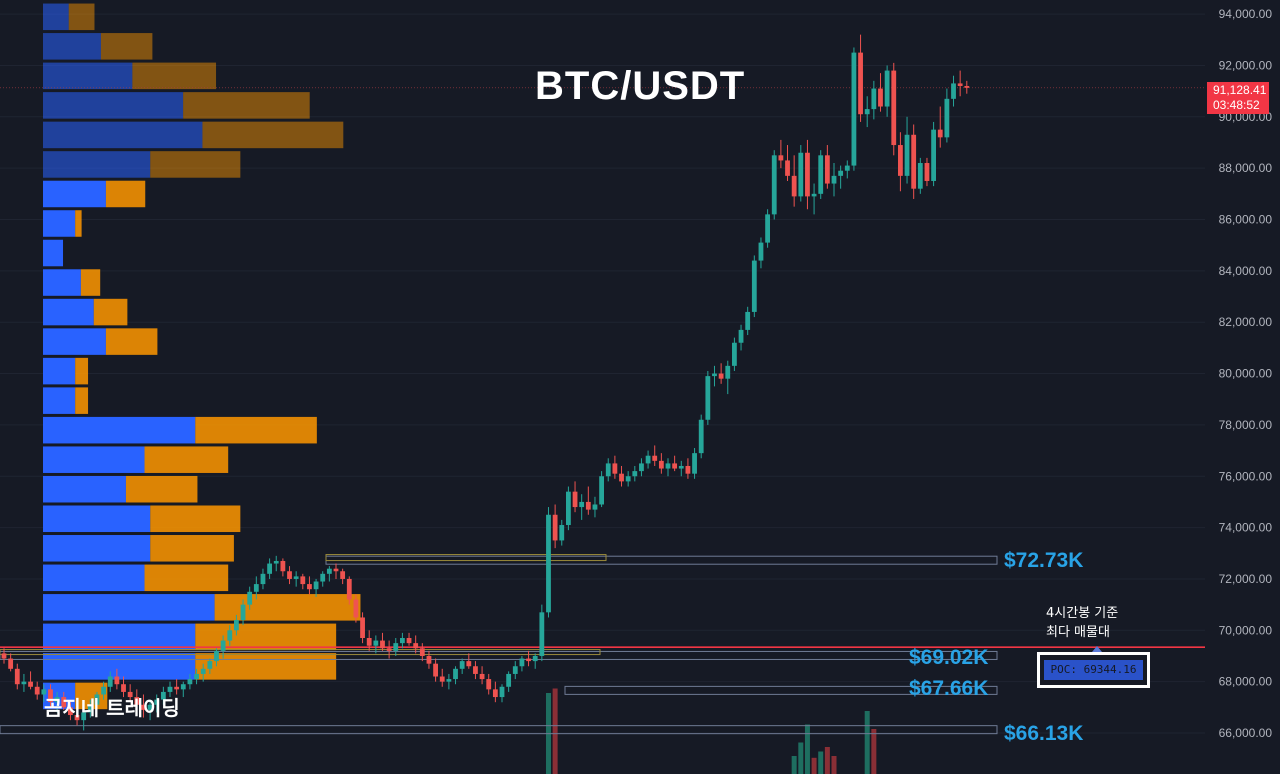 The width and height of the screenshot is (1280, 774). Describe the element at coordinates (1246, 271) in the screenshot. I see `price-axis-label: 84,000.00` at that location.